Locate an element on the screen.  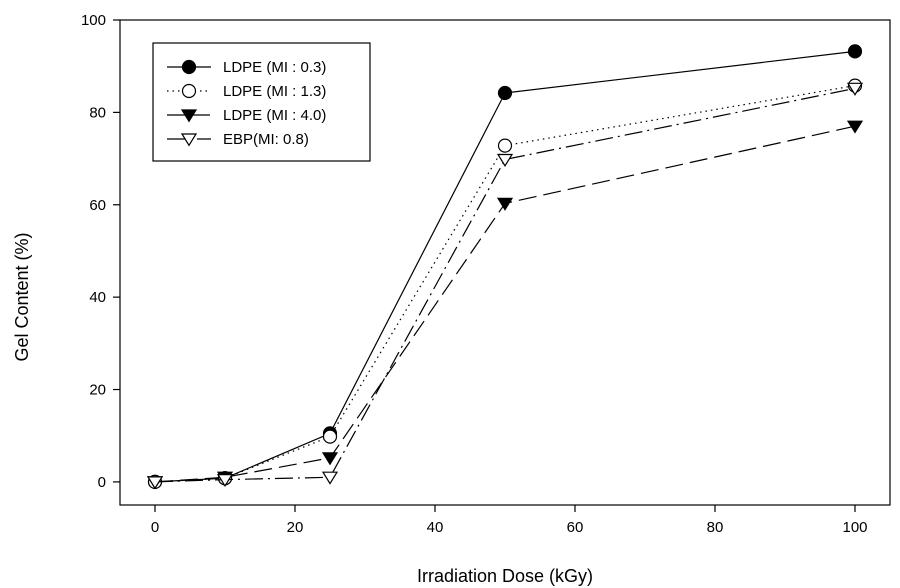
legend-label: LDPE (MI : 1.3) is located at coordinates (274, 91).